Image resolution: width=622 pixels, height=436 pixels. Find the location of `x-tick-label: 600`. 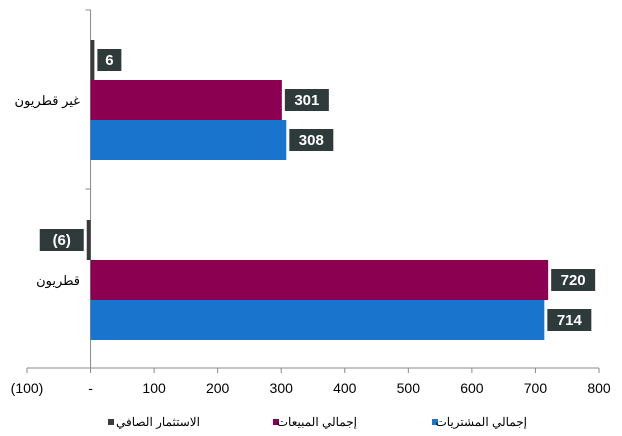

x-tick-label: 600 is located at coordinates (472, 388).